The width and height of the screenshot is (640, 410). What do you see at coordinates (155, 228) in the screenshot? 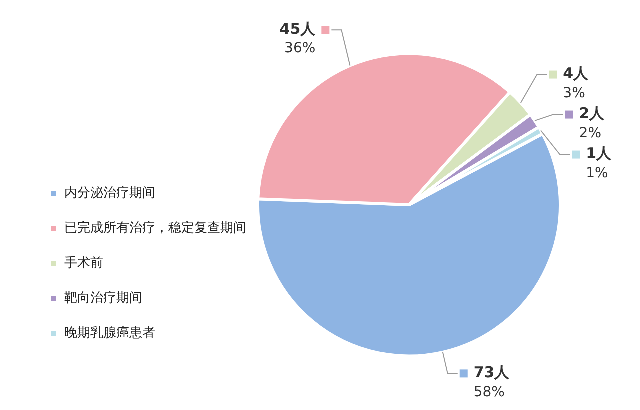
I see `legend-label: 已完成所有治疗，稳定复查期间` at bounding box center [155, 228].